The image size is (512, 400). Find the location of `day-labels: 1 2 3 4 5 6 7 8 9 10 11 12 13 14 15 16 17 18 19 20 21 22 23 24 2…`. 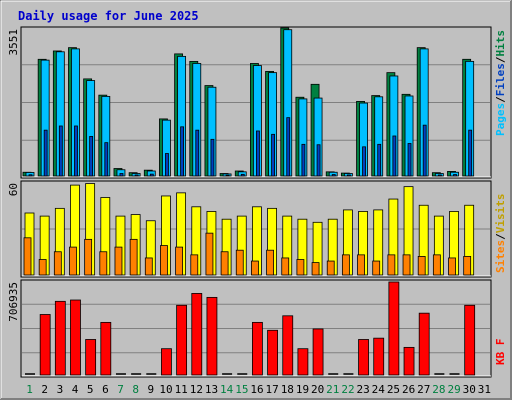

day-labels: 1 2 3 4 5 6 7 8 9 10 11 12 13 14 15 16 17 18 19 20 21 22 23 24 2… is located at coordinates (258, 389).